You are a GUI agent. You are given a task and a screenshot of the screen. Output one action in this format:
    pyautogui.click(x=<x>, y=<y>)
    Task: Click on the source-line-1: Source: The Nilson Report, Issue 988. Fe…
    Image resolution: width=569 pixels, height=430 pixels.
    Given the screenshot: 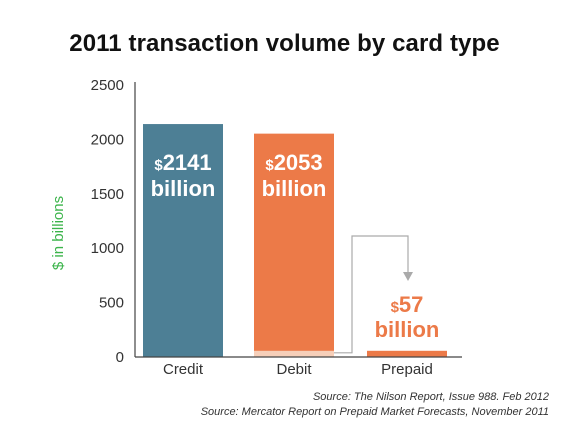 What is the action you would take?
    pyautogui.click(x=430, y=397)
    